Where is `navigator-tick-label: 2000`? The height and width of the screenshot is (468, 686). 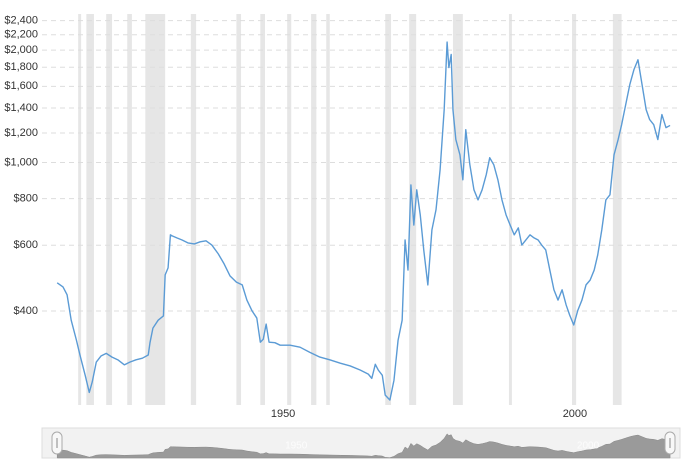 navigator-tick-label: 2000 is located at coordinates (588, 446).